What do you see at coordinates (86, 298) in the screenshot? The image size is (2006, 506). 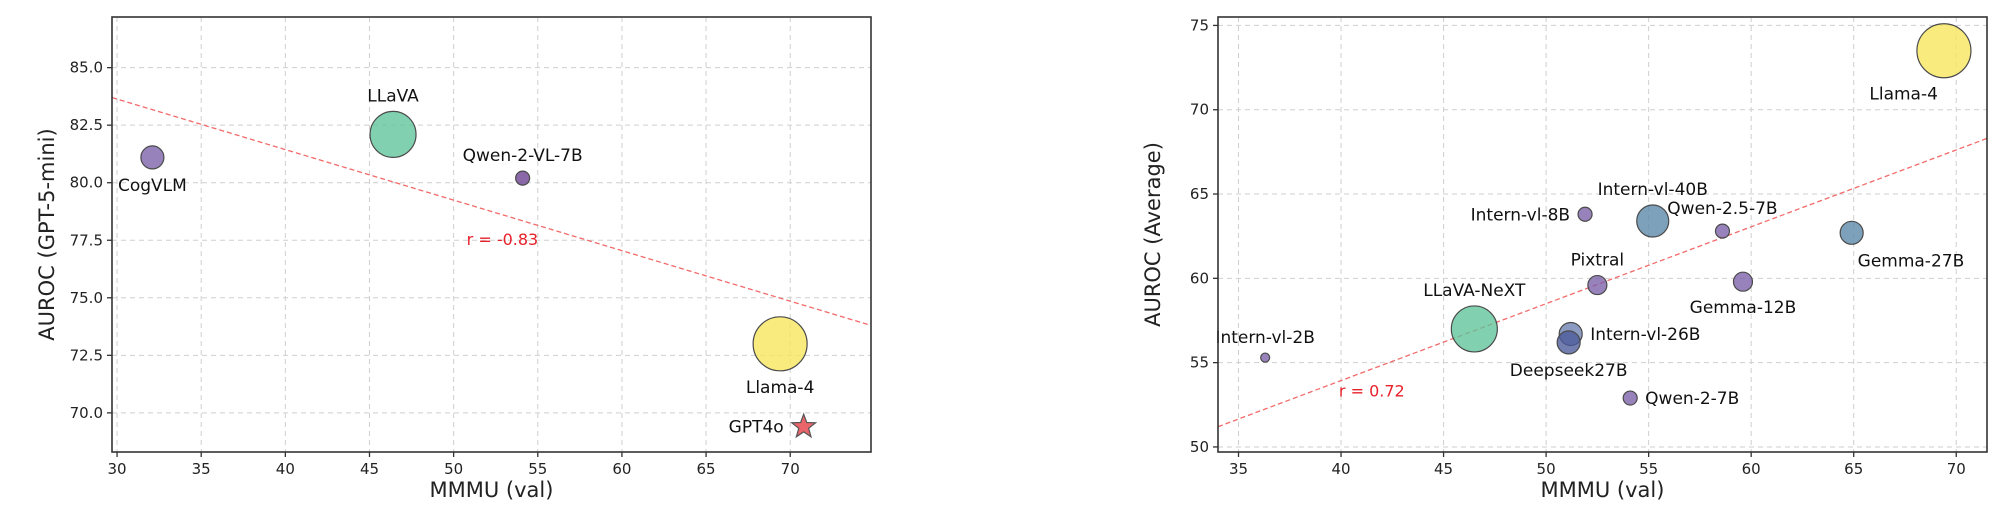 I see `y-tick-label: 75.0` at bounding box center [86, 298].